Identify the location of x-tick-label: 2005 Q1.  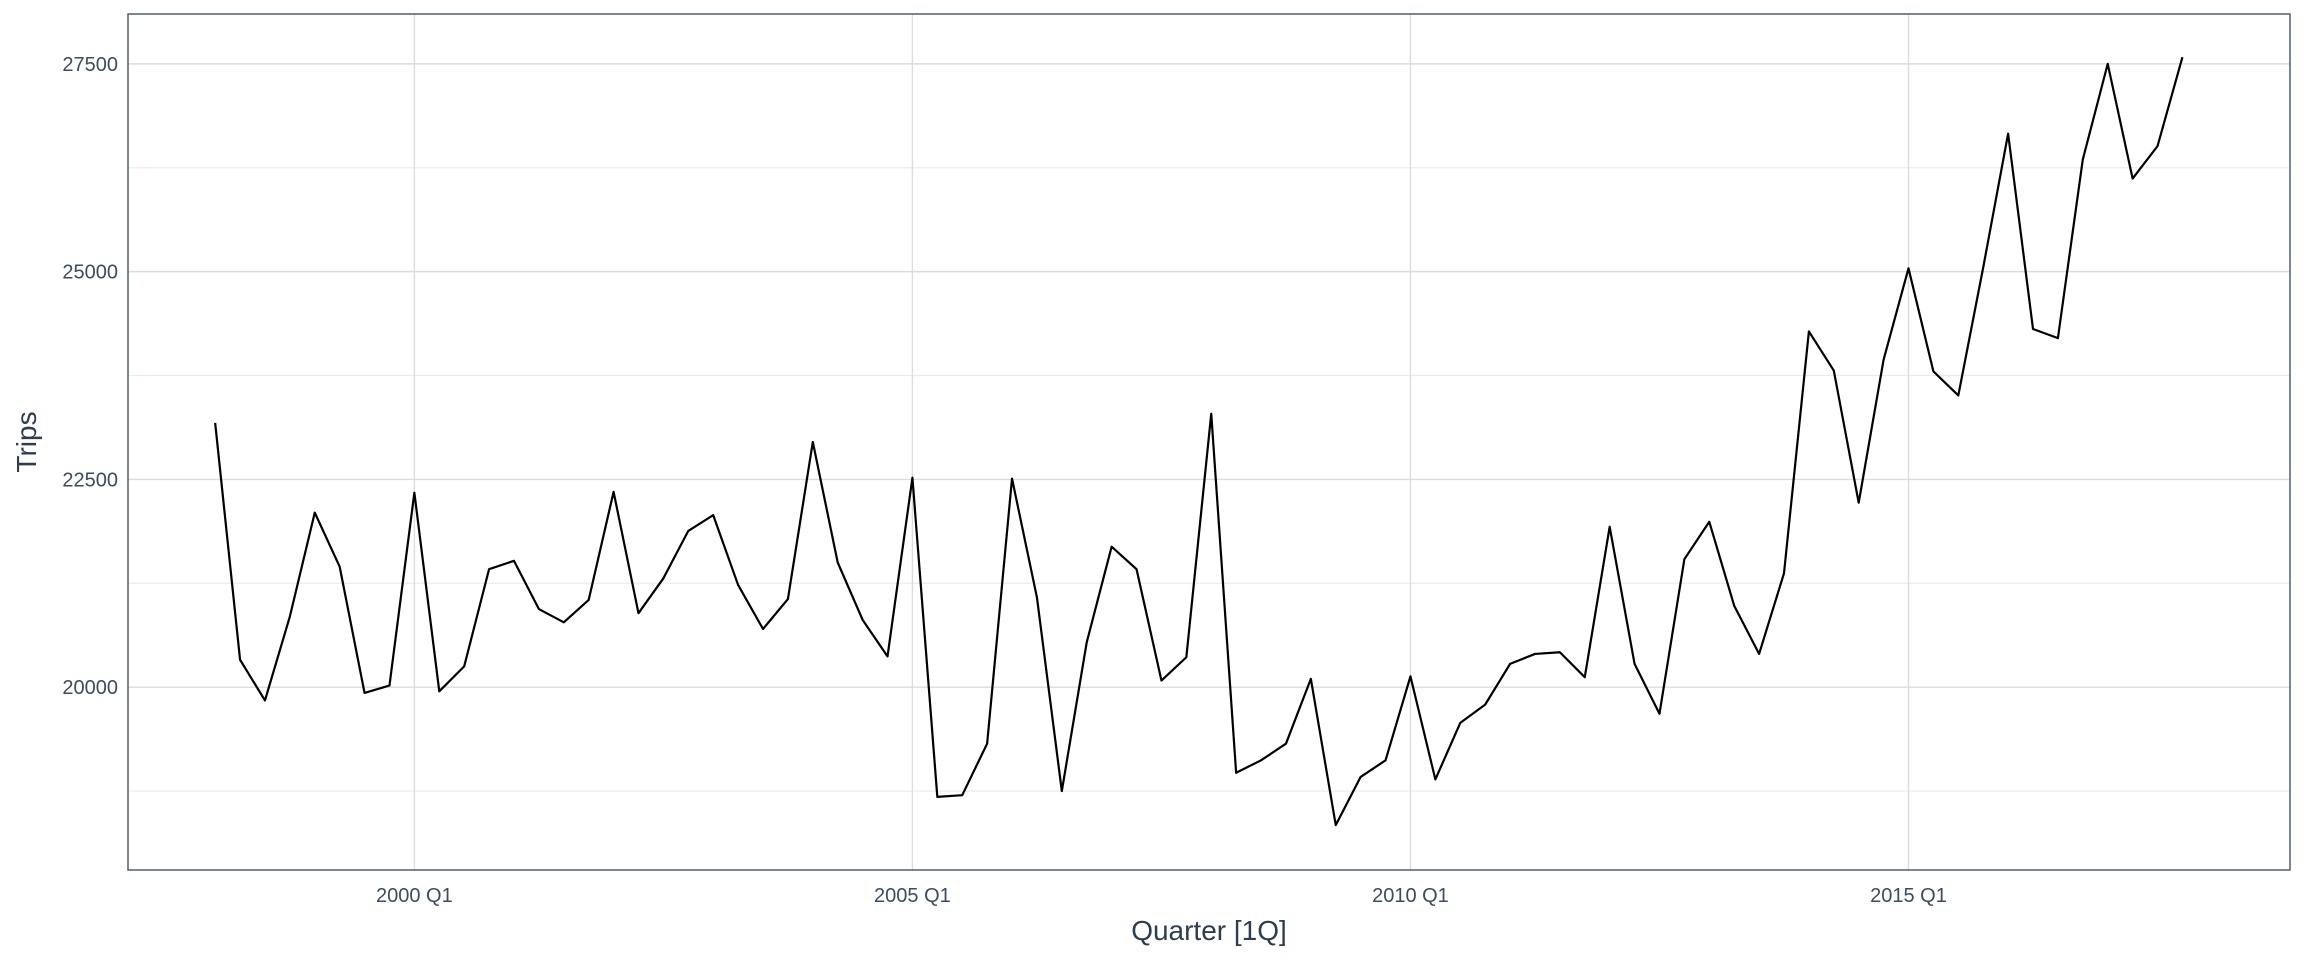
(912, 896).